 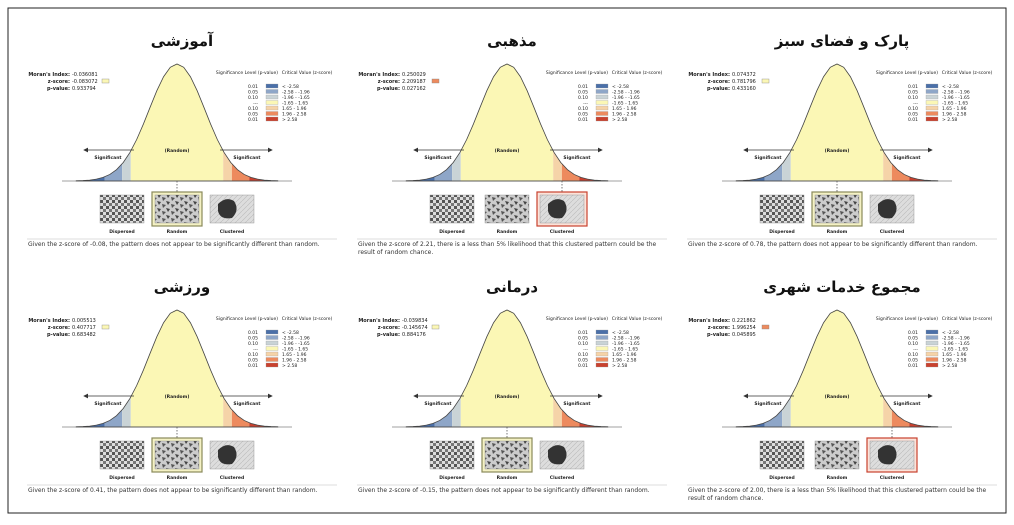 What do you see at coordinates (182, 287) in the screenshot?
I see `panel-title: ورزشی` at bounding box center [182, 287].